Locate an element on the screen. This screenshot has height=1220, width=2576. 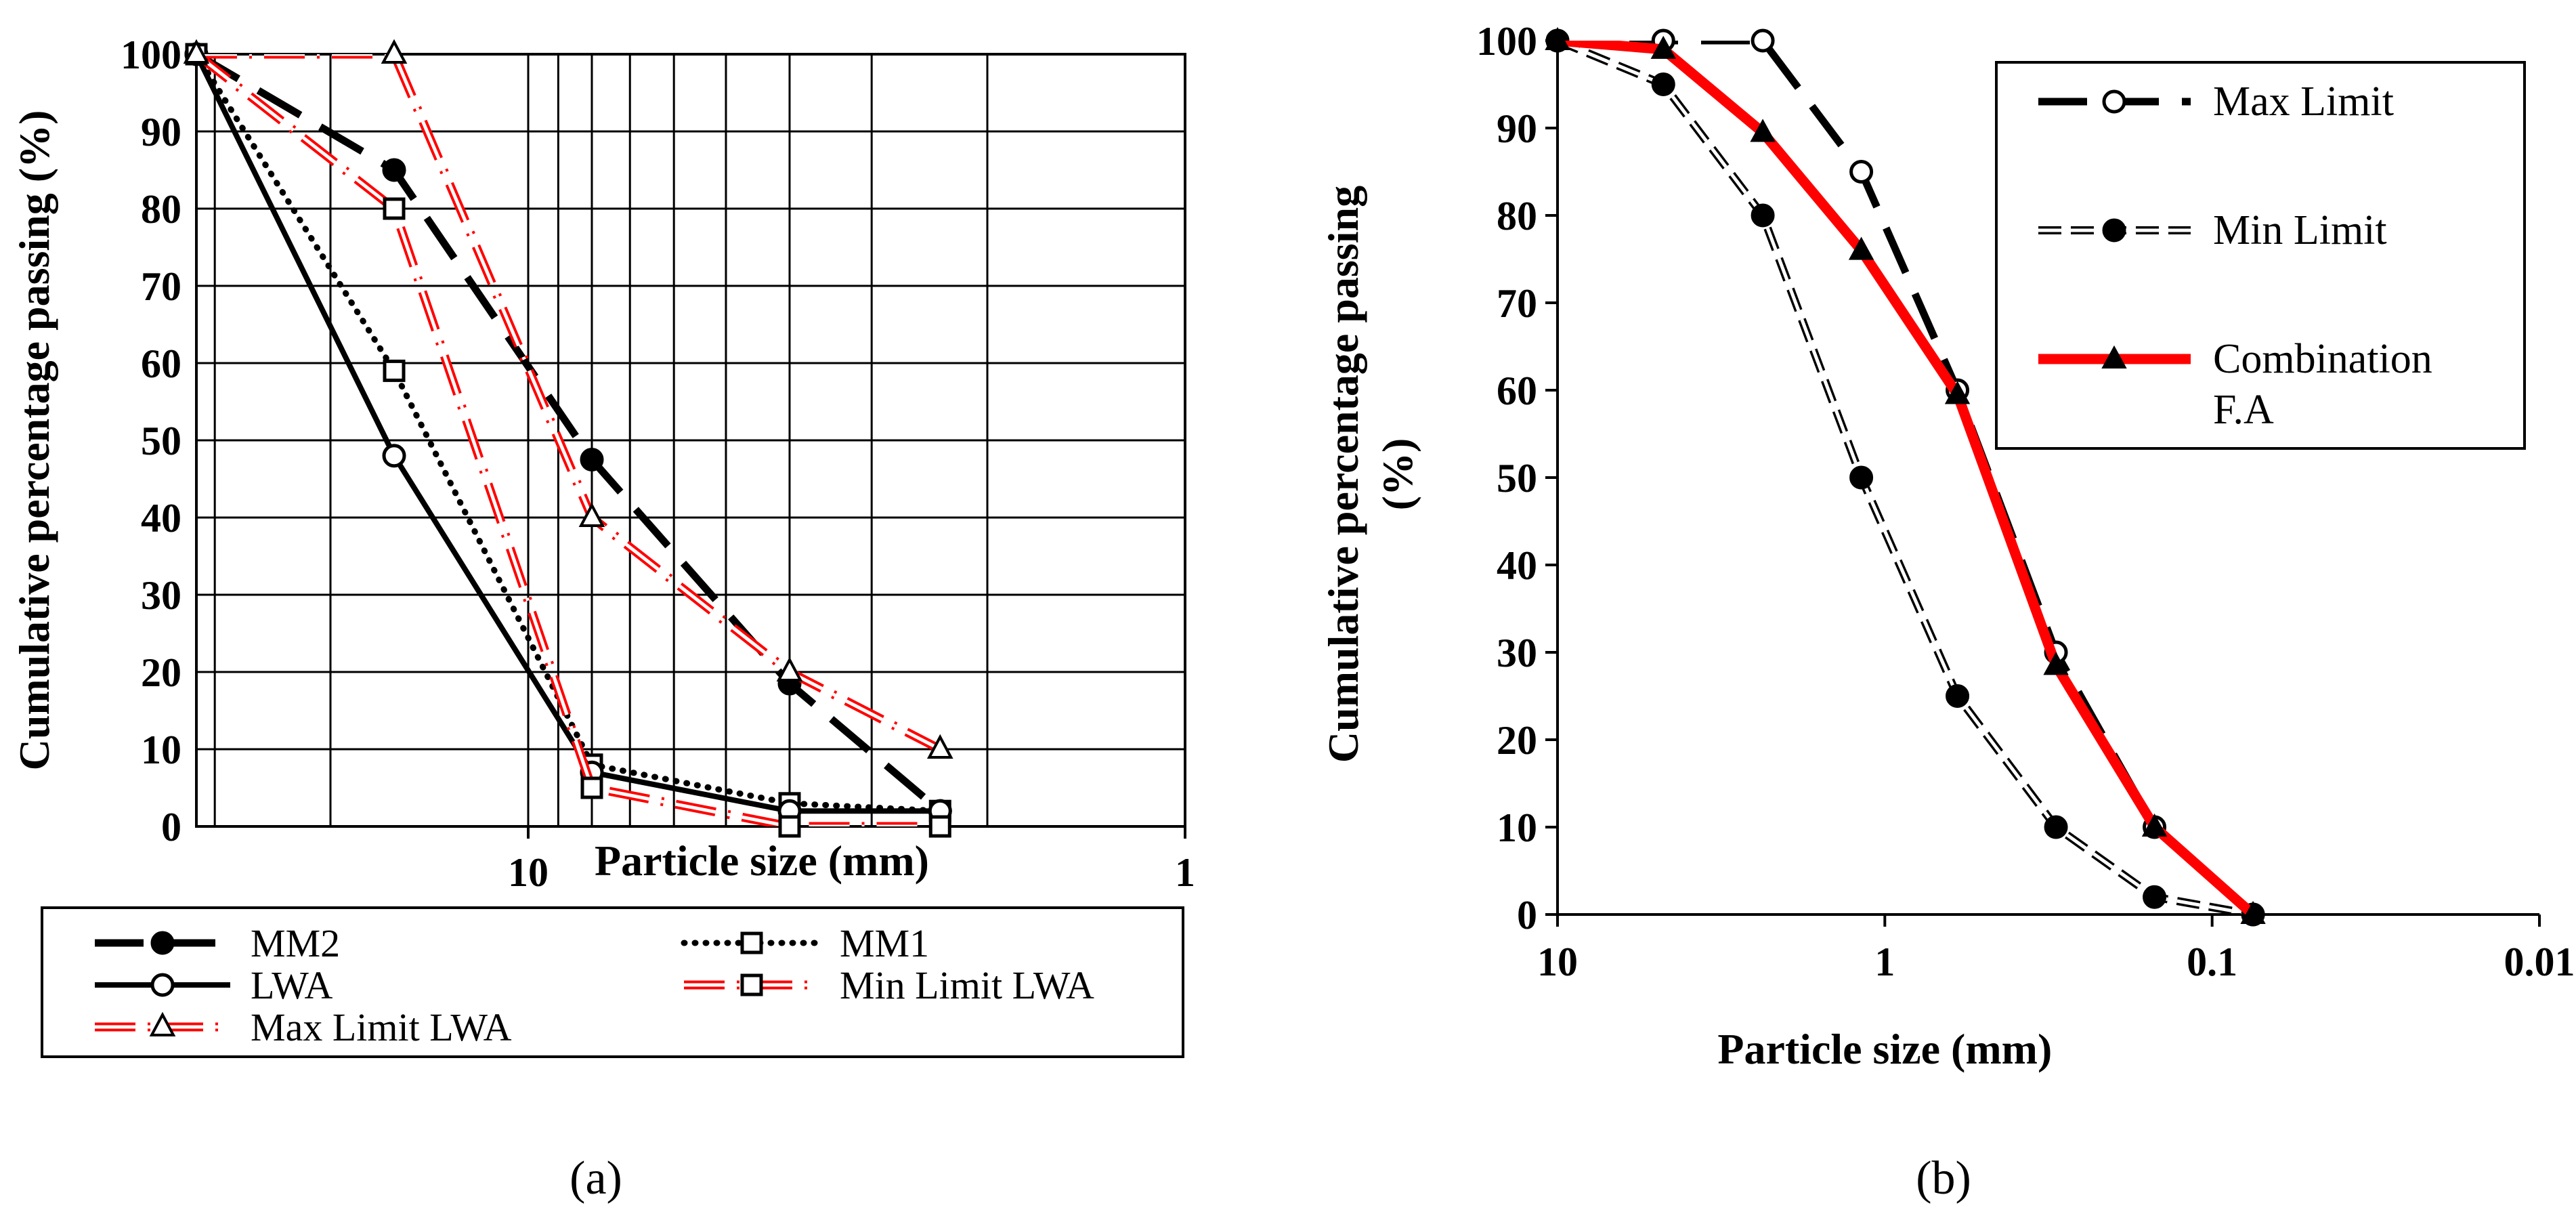
legend-item: Min Limit is located at coordinates (2212, 230).